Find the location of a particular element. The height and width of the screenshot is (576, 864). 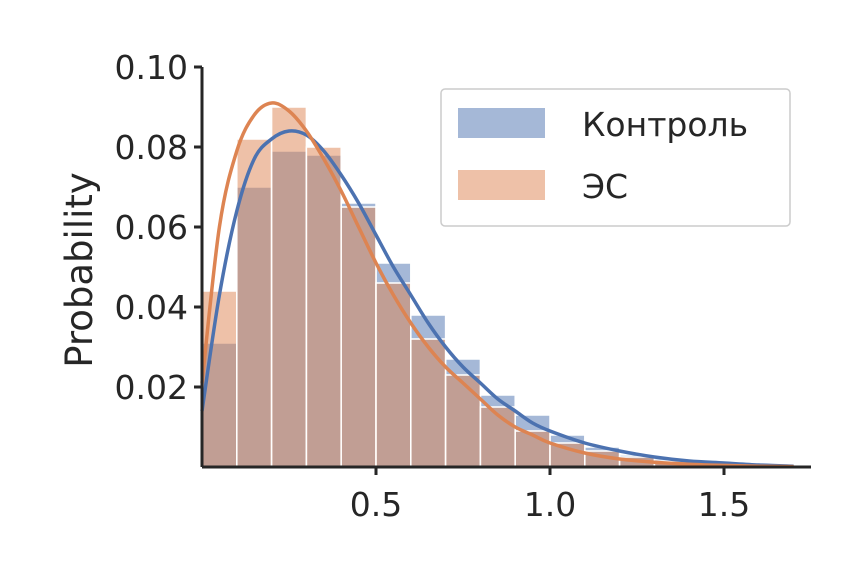

legend-label-es: ЭС is located at coordinates (605, 186).